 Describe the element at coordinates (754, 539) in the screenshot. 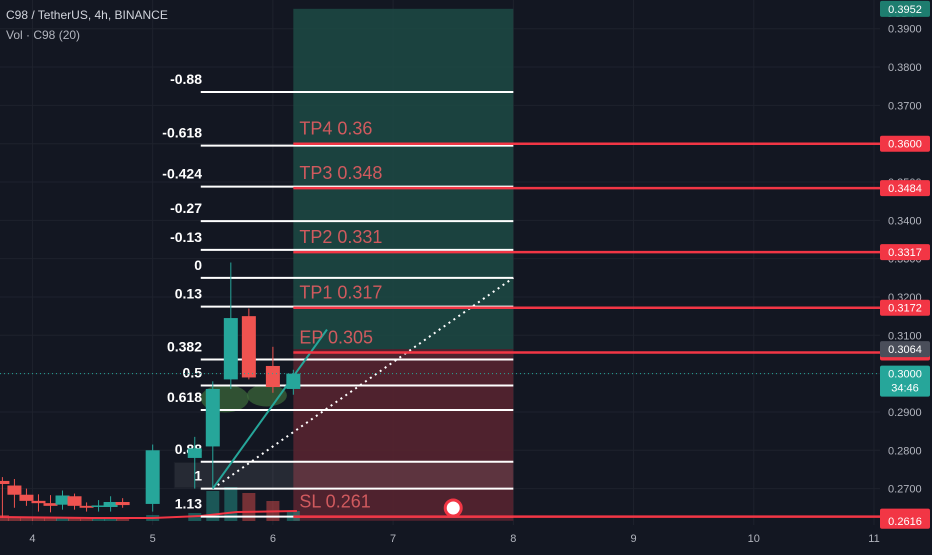

I see `x-tick-label: 10` at that location.